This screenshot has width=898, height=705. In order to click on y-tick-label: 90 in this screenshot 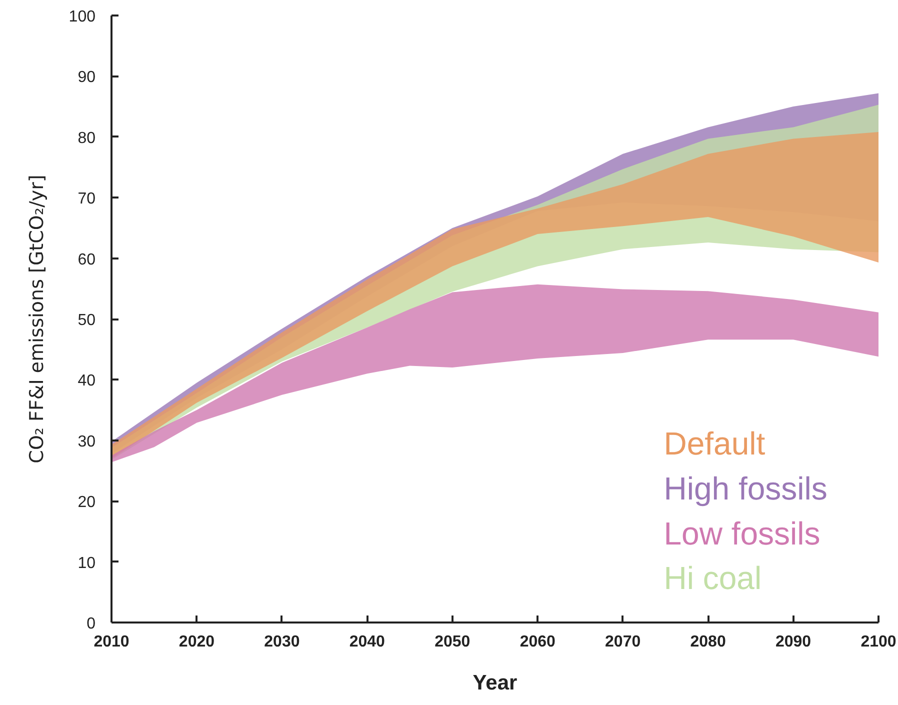, I will do `click(87, 77)`.